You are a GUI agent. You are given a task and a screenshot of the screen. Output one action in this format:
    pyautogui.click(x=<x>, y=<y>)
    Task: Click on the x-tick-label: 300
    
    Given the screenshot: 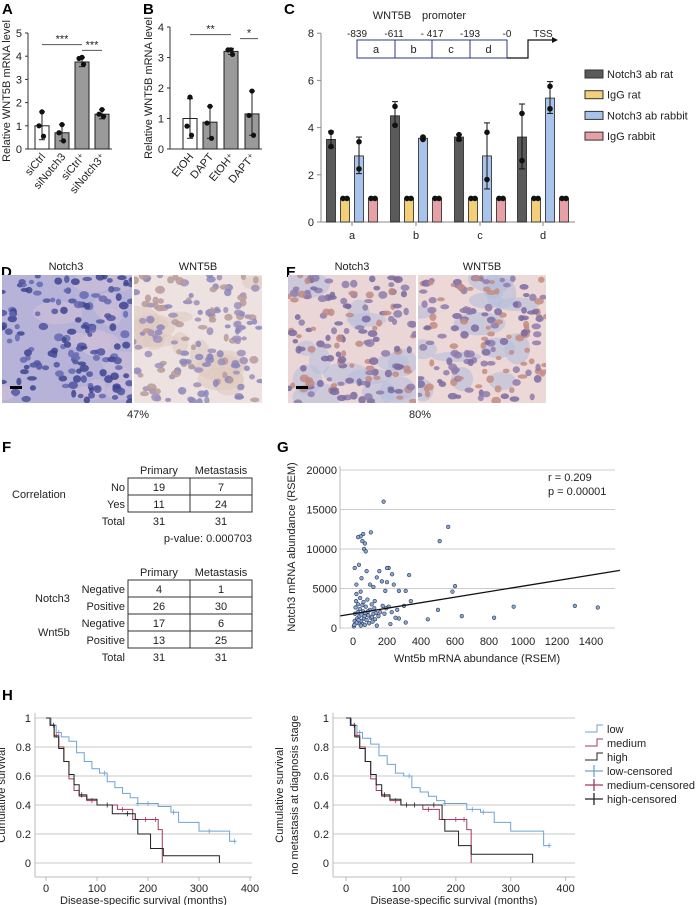 What is the action you would take?
    pyautogui.click(x=199, y=889)
    